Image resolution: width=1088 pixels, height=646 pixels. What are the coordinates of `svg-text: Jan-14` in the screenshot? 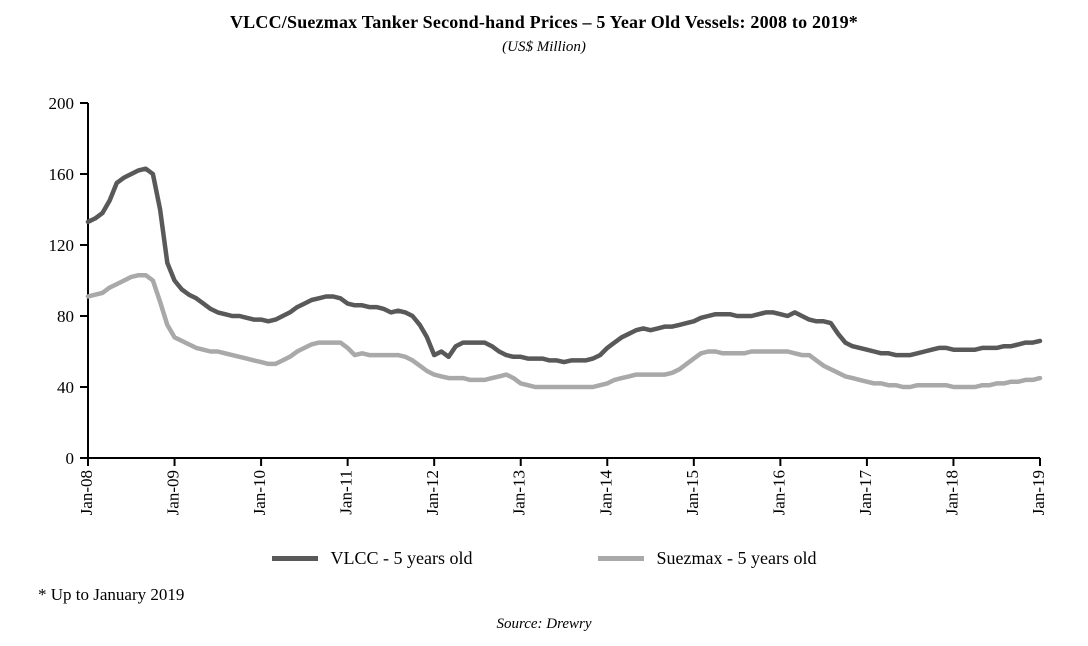 It's located at (605, 493).